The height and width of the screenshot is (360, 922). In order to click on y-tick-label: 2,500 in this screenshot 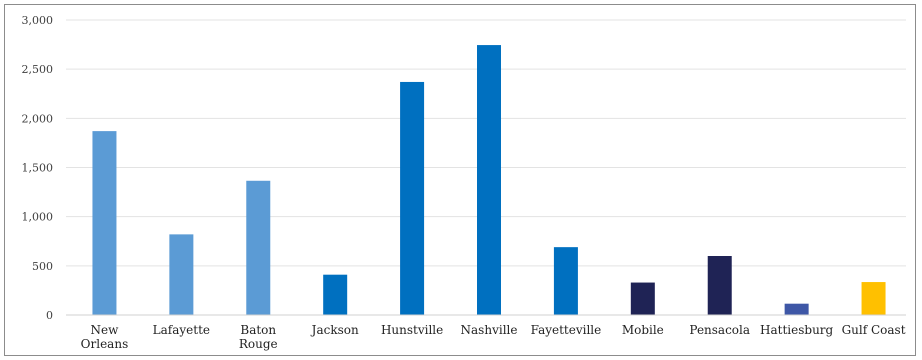, I will do `click(38, 69)`.